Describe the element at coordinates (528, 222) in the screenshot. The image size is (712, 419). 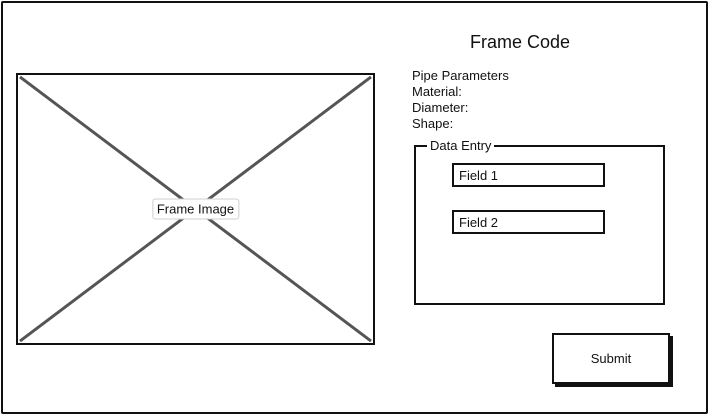
I see `field-2-input` at that location.